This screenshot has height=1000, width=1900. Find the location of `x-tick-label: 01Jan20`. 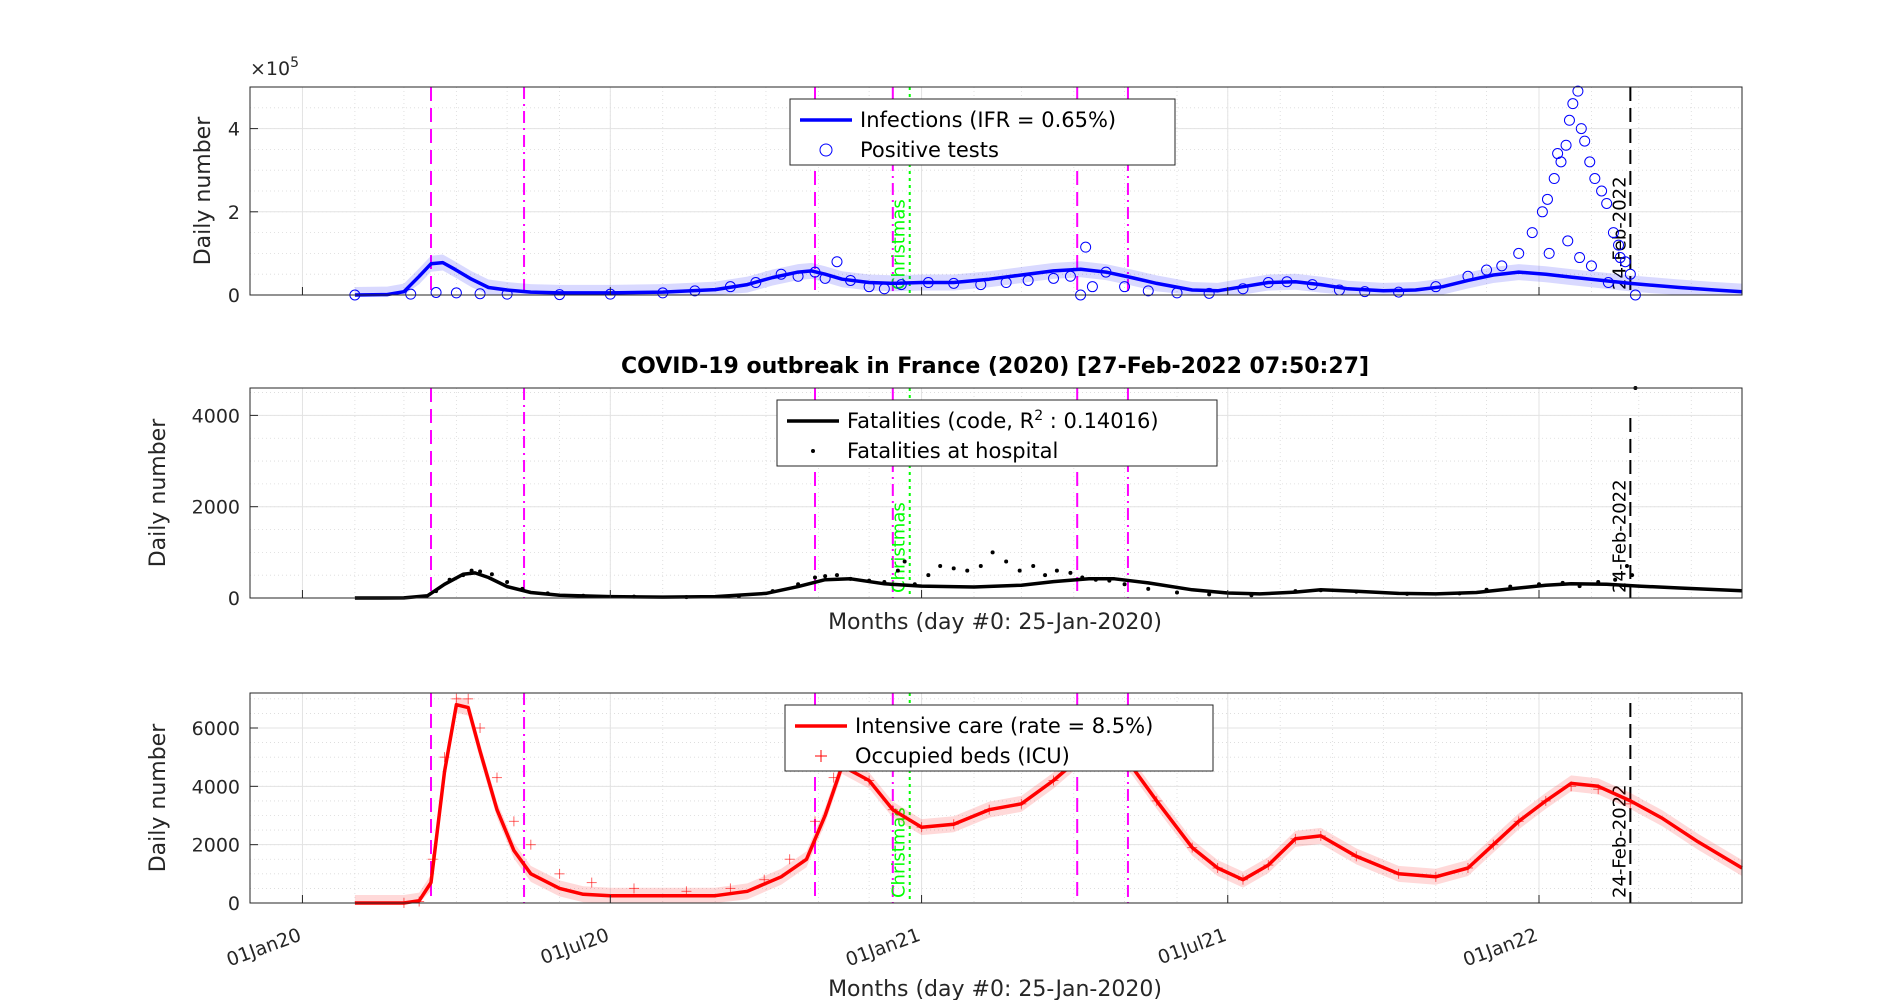

x-tick-label: 01Jan20 is located at coordinates (264, 947).